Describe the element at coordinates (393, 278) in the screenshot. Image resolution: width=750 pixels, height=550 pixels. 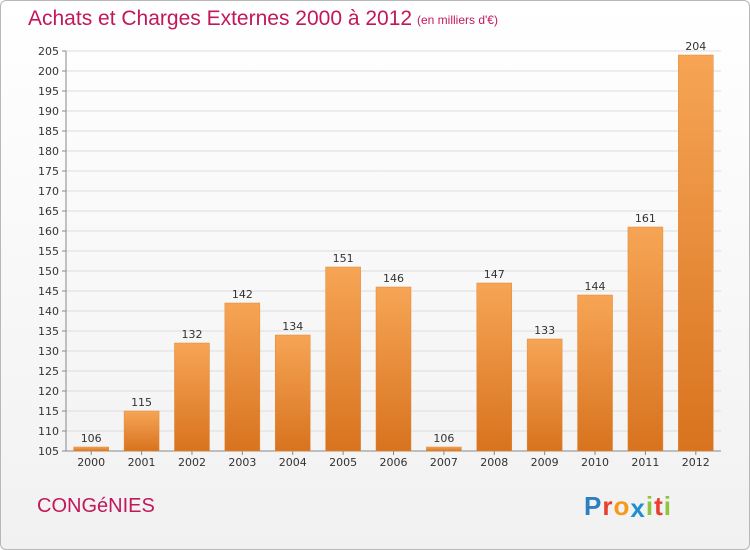
I see `value-label-2006: 146` at that location.